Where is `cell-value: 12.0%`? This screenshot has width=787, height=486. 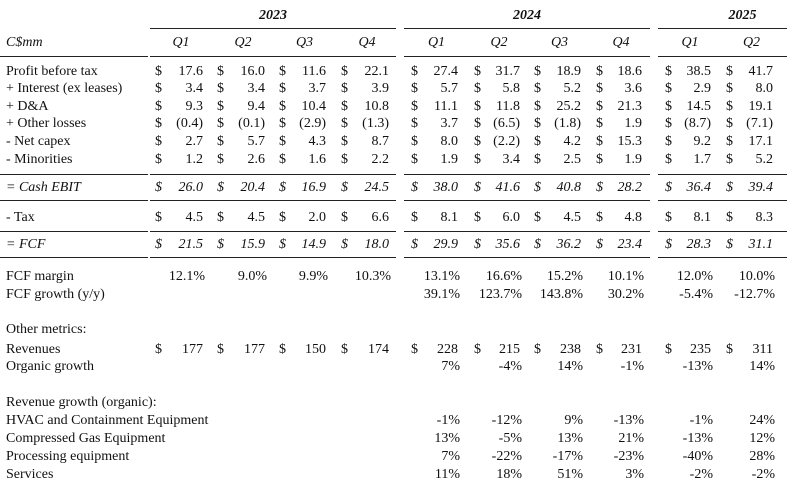 cell-value: 12.0% is located at coordinates (694, 276).